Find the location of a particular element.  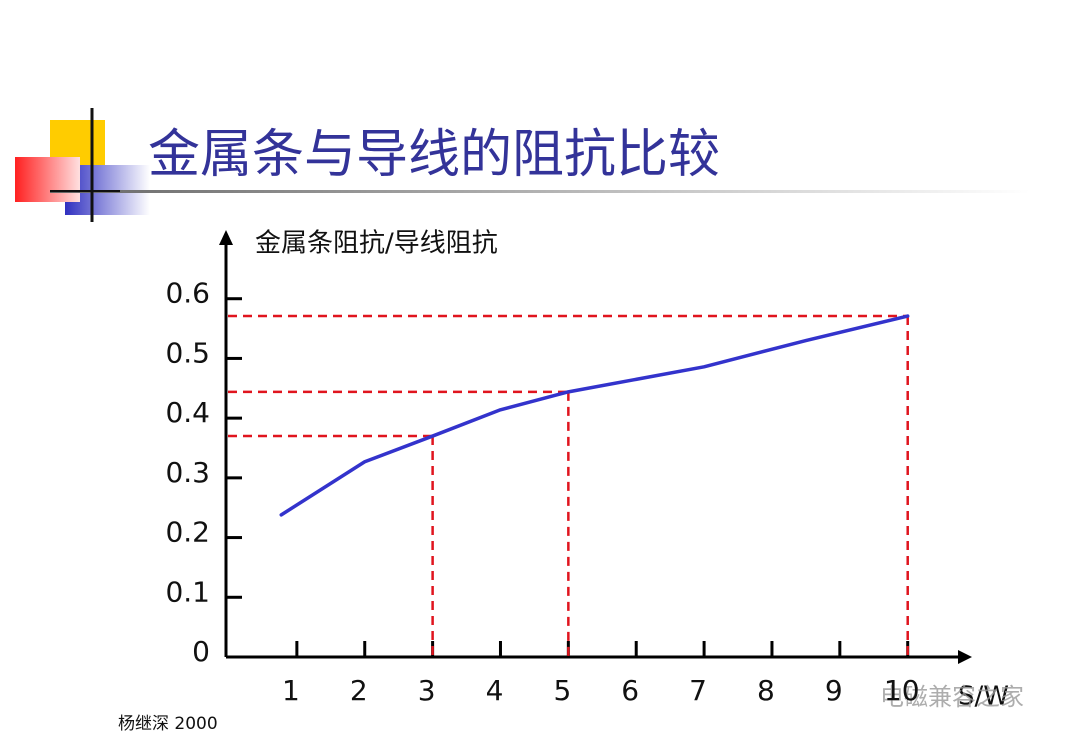

y-tick-label: 0.1 is located at coordinates (187, 591).